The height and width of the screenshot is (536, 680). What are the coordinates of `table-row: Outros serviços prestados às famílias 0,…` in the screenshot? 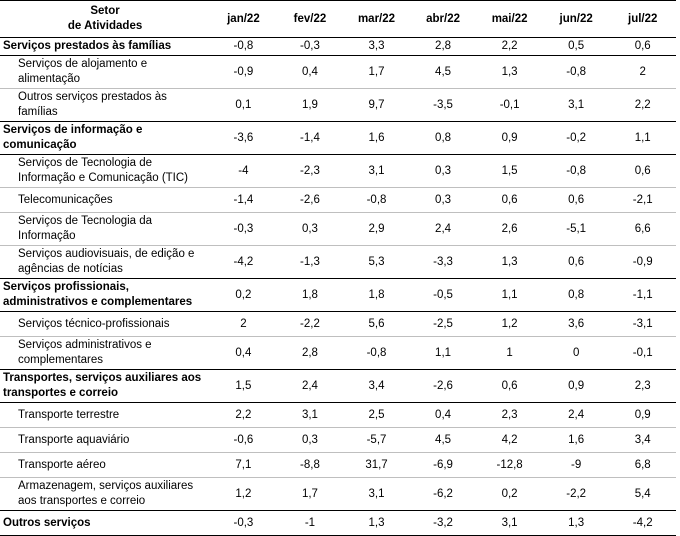 It's located at (338, 105).